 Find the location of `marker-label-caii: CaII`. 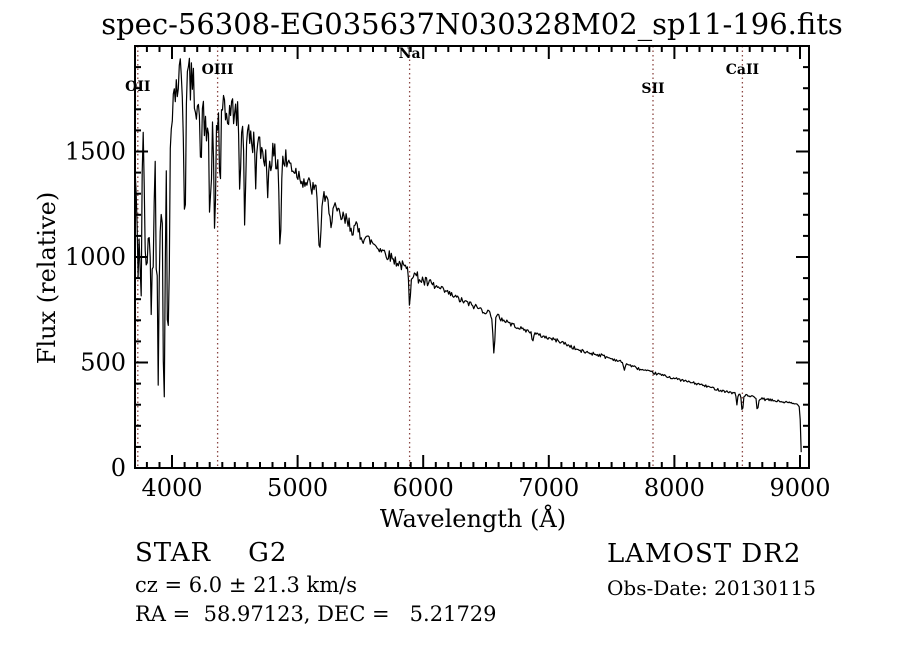

marker-label-caii: CaII is located at coordinates (742, 70).